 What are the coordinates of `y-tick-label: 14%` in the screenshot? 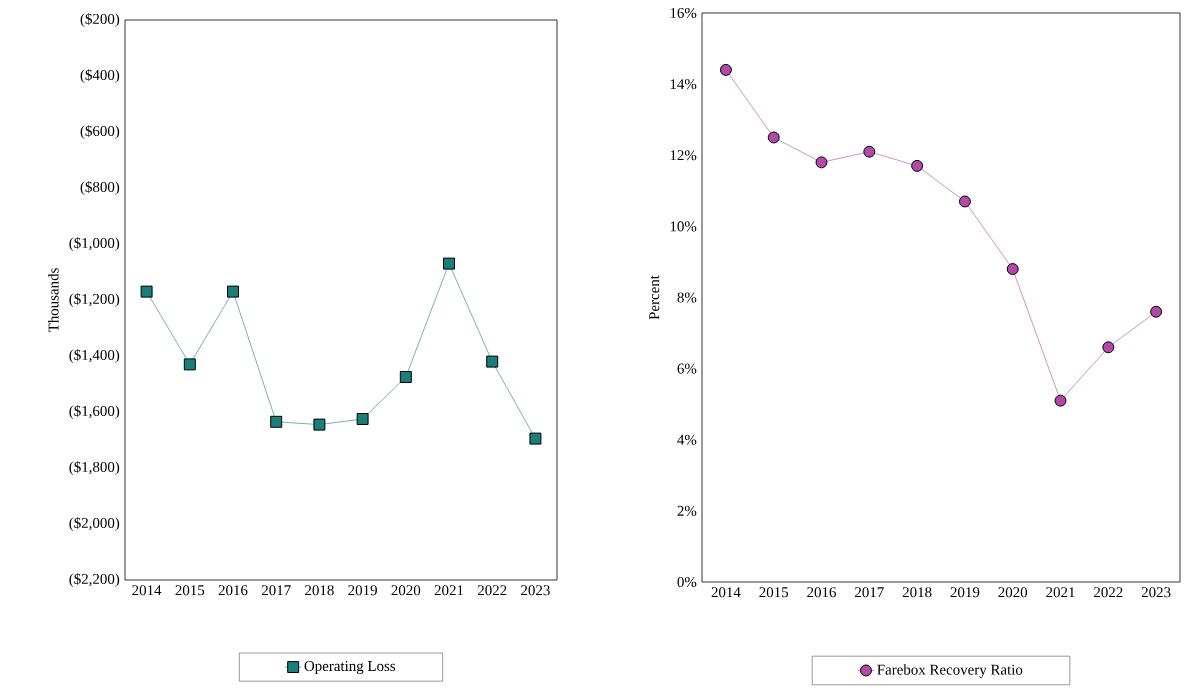 It's located at (683, 84).